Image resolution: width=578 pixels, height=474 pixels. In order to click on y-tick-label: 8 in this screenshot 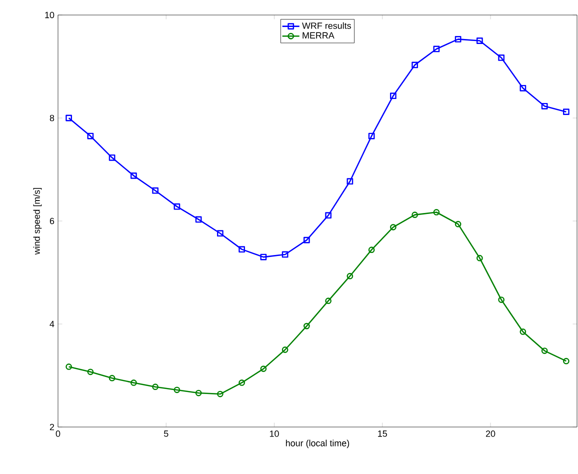, I will do `click(52, 118)`.